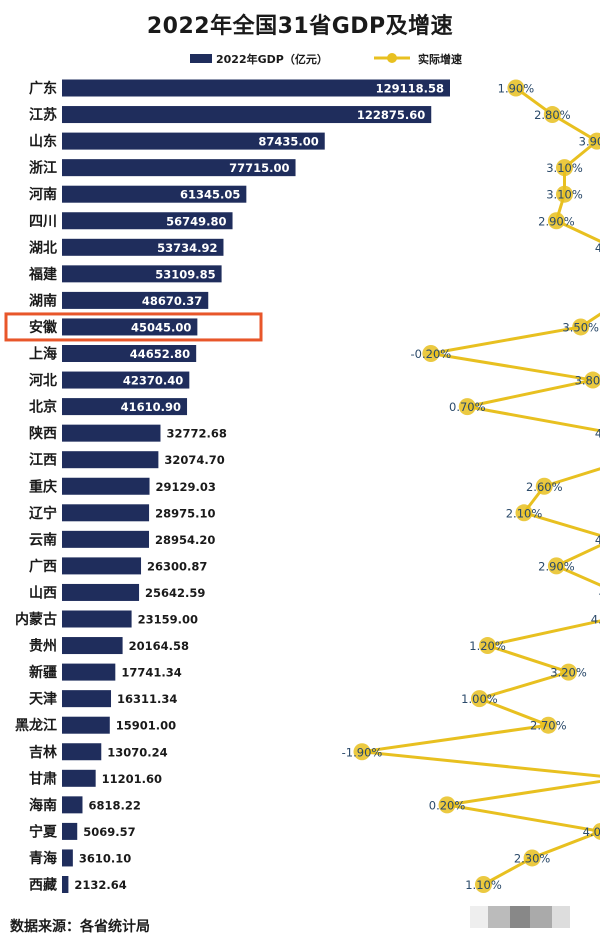 The height and width of the screenshot is (942, 600). What do you see at coordinates (80, 927) in the screenshot?
I see `source-note: 数据来源：各省统计局` at bounding box center [80, 927].